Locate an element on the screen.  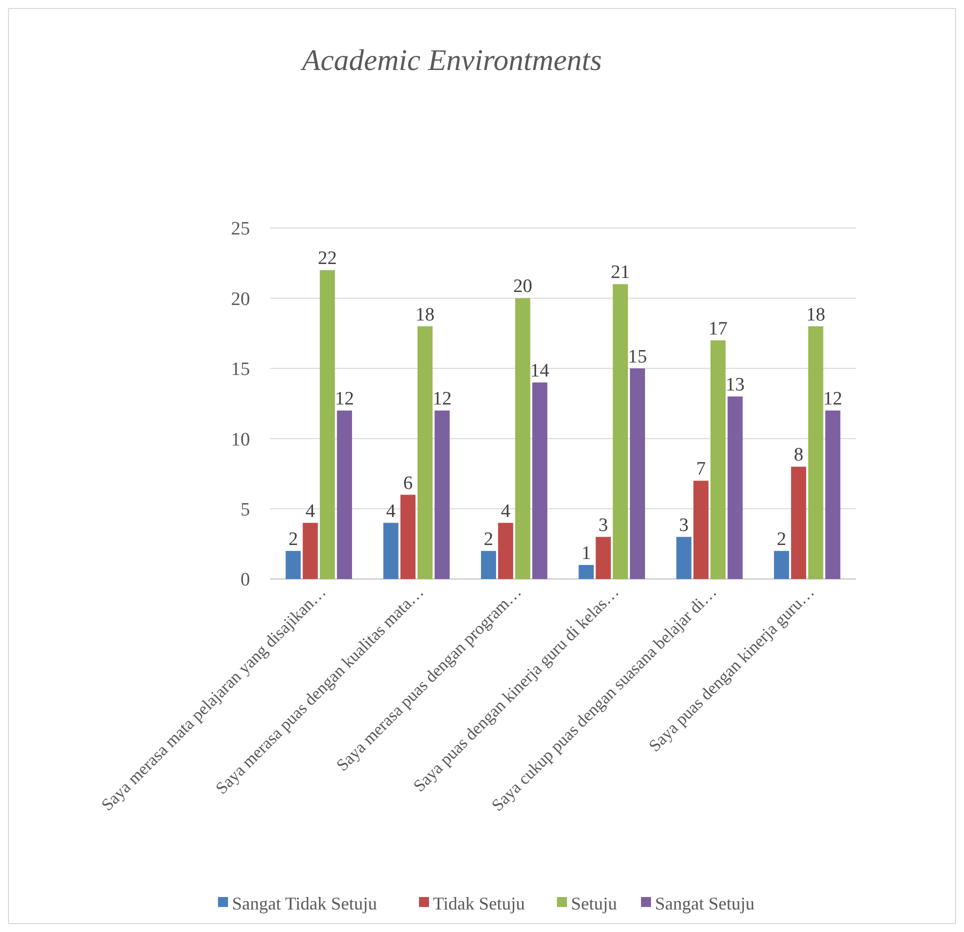
data-label: 17 is located at coordinates (718, 329).